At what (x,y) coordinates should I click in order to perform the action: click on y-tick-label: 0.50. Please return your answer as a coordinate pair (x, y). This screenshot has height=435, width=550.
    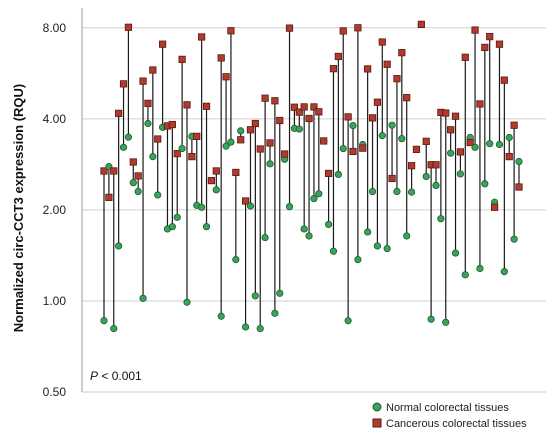
    Looking at the image, I should click on (55, 392).